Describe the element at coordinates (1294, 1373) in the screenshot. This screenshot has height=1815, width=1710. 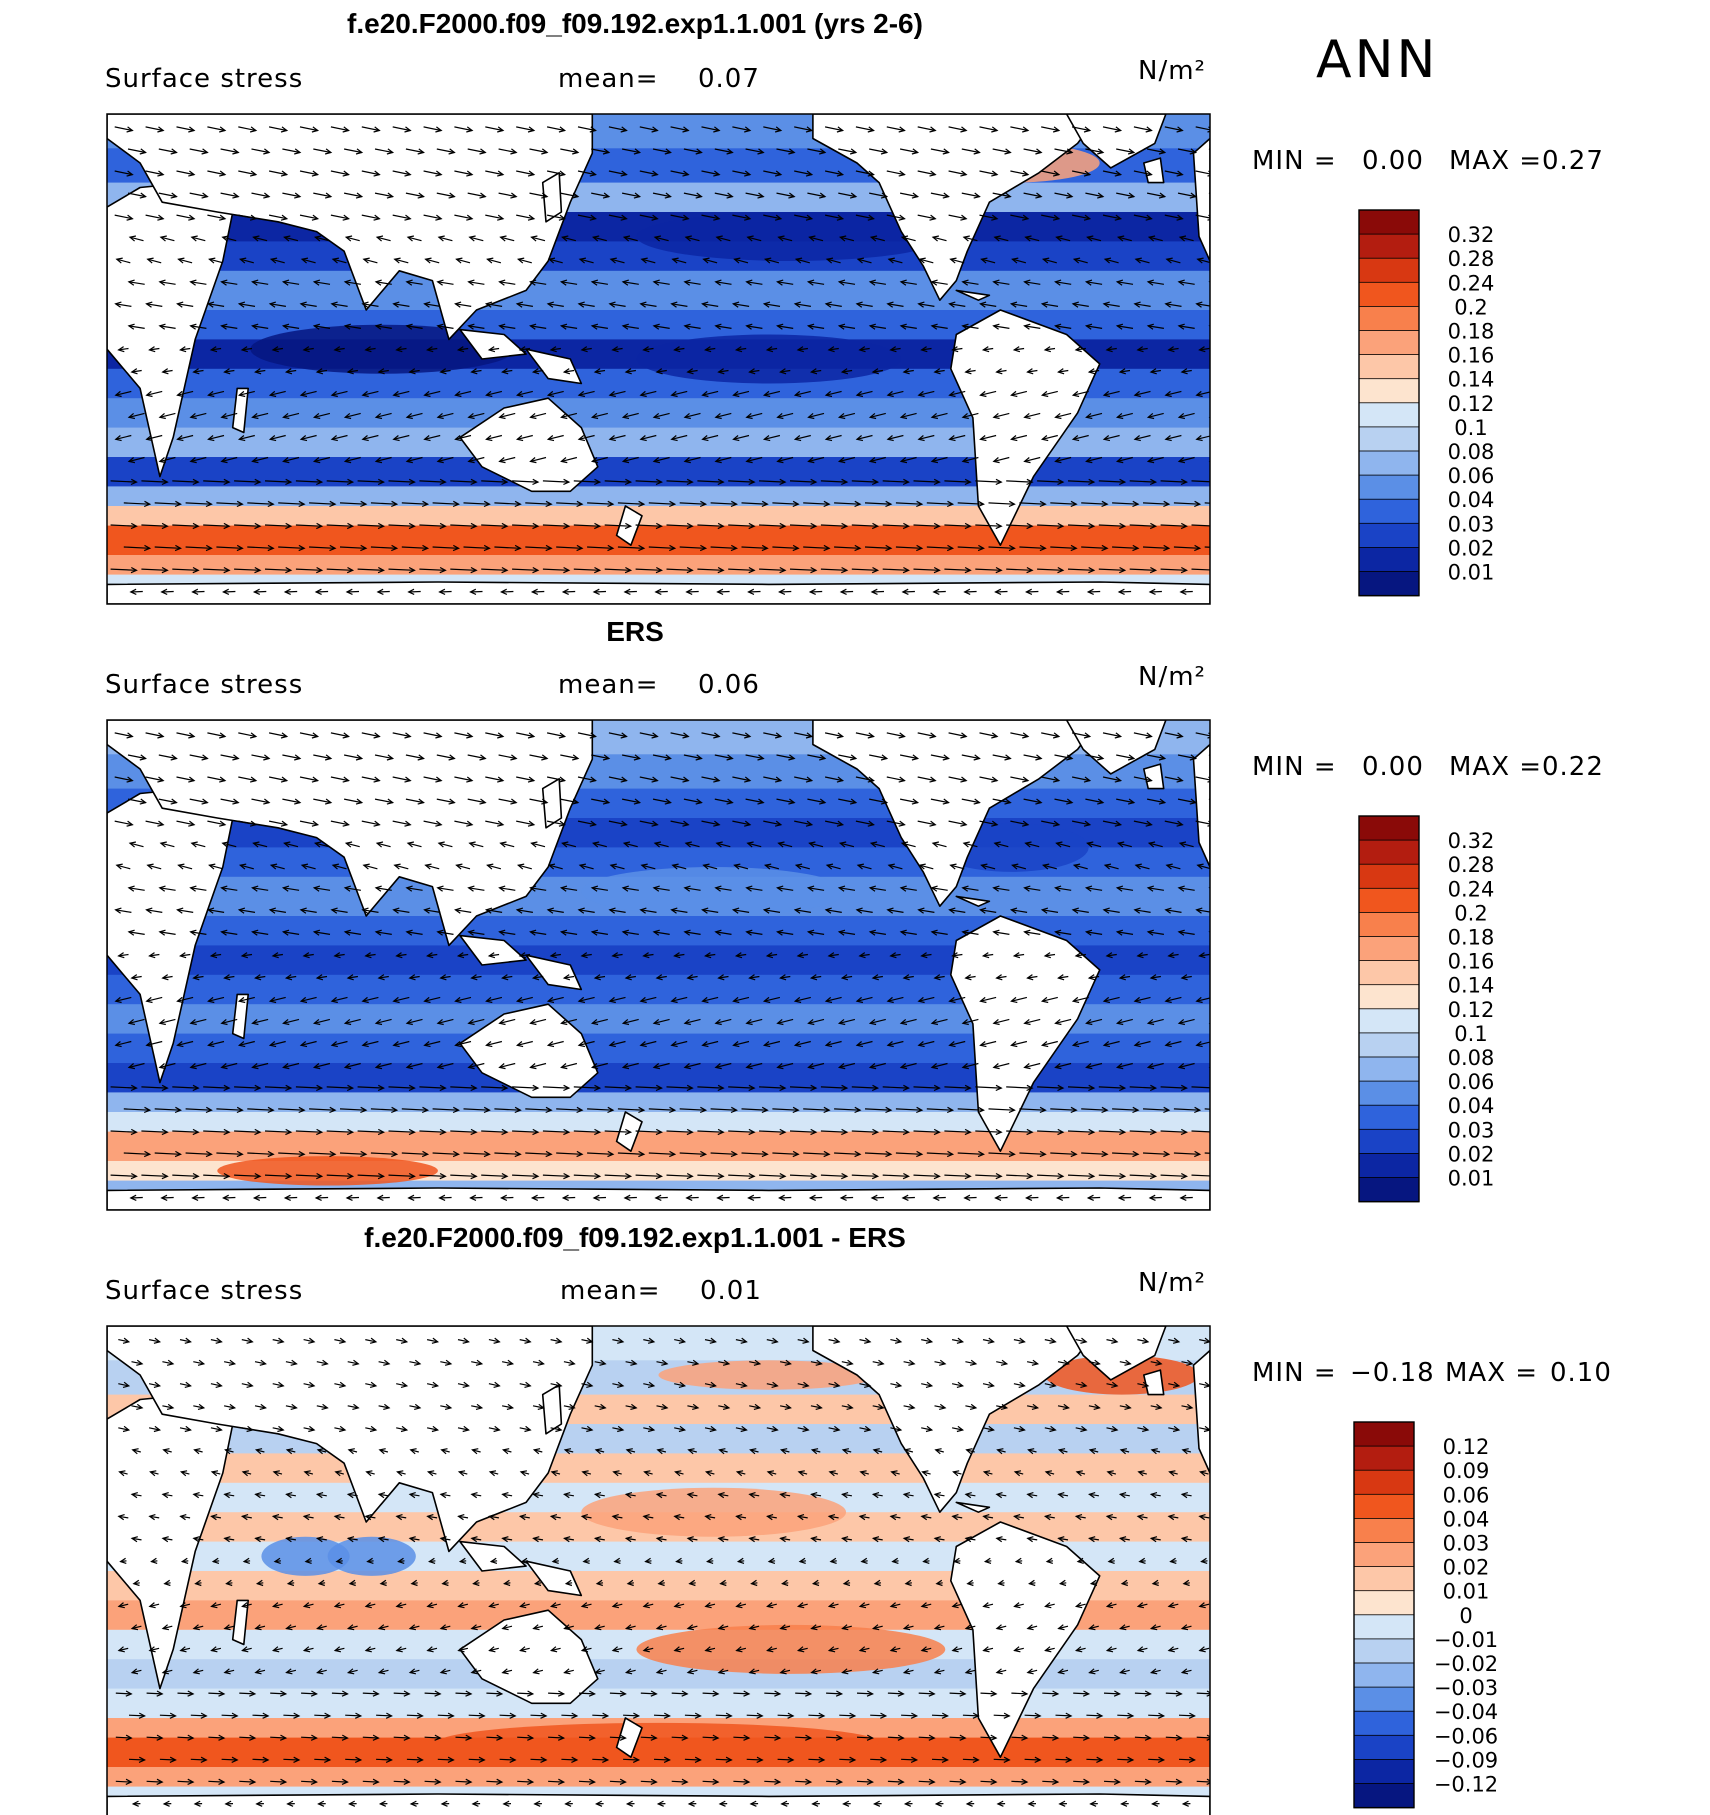
I see `panel-3-min-label: MIN =` at that location.